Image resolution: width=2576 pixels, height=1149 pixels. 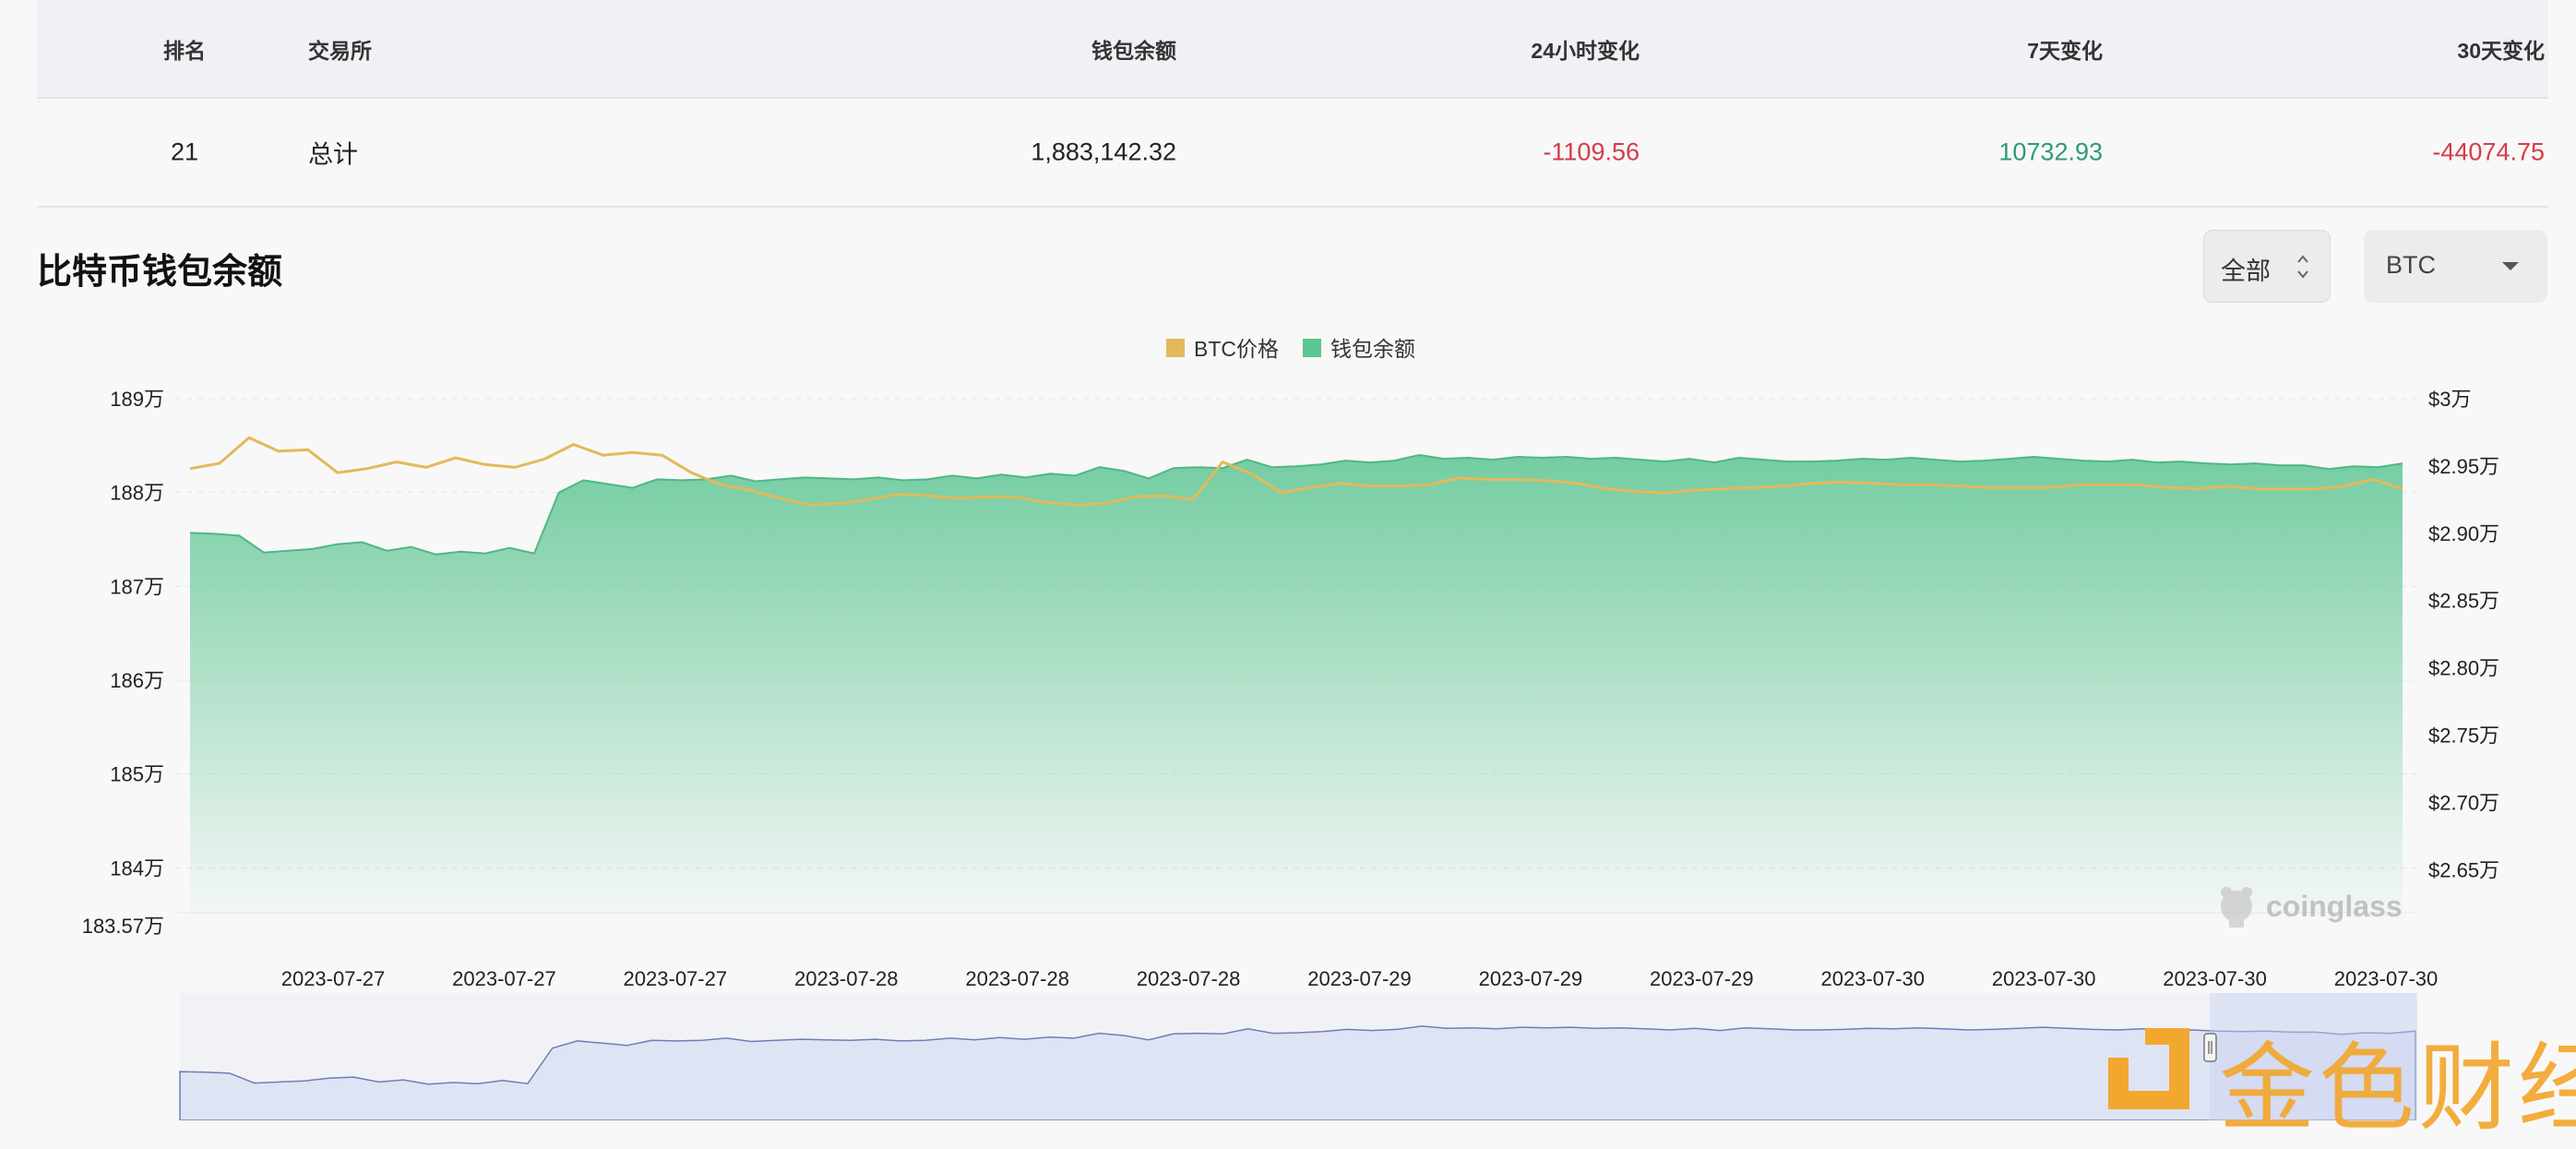 I want to click on coinglass-logo-icon, so click(x=2236, y=907).